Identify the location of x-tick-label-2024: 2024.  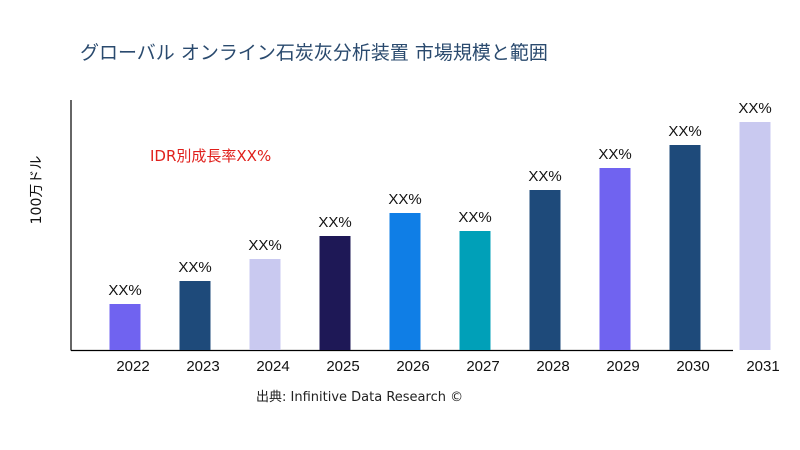
(272, 366).